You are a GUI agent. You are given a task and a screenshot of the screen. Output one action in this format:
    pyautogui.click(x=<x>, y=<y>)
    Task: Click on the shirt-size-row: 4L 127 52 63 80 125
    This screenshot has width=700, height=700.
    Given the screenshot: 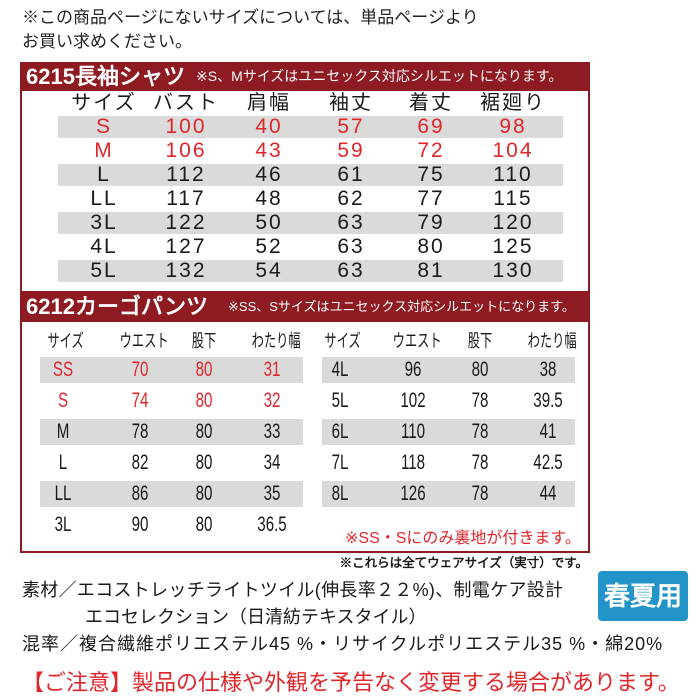 What is the action you would take?
    pyautogui.click(x=310, y=247)
    